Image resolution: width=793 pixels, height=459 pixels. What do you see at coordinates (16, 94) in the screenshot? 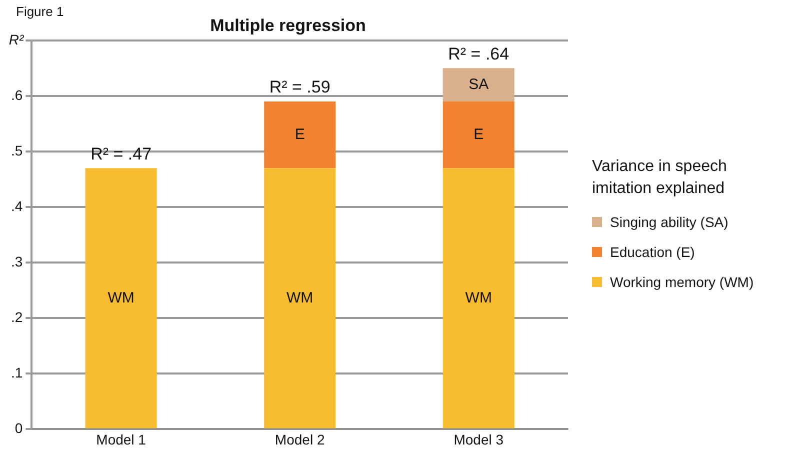
I see `y-tick-label: .6` at bounding box center [16, 94].